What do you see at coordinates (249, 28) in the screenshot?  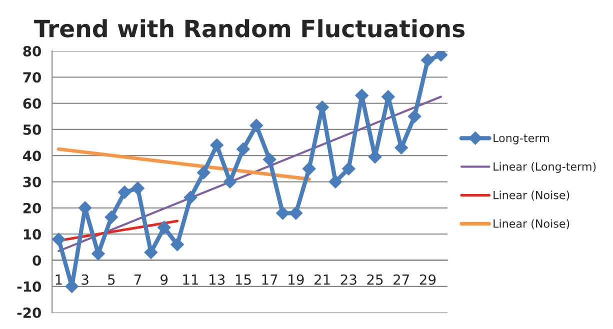 I see `chart-title: Trend with Random Fluctuations` at bounding box center [249, 28].